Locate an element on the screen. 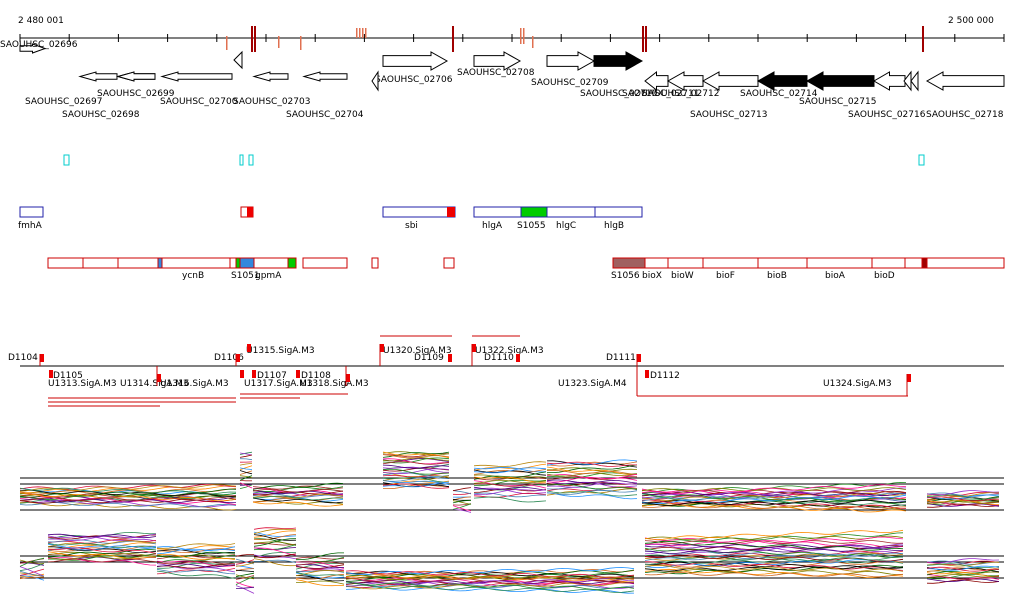 The height and width of the screenshot is (611, 1024). gene: SAOUHSC_02710 is located at coordinates (619, 75).